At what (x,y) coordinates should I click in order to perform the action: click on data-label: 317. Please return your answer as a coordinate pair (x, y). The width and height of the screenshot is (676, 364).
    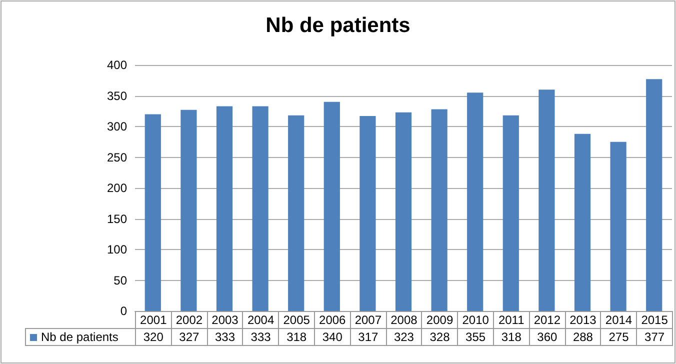
    Looking at the image, I should click on (368, 337).